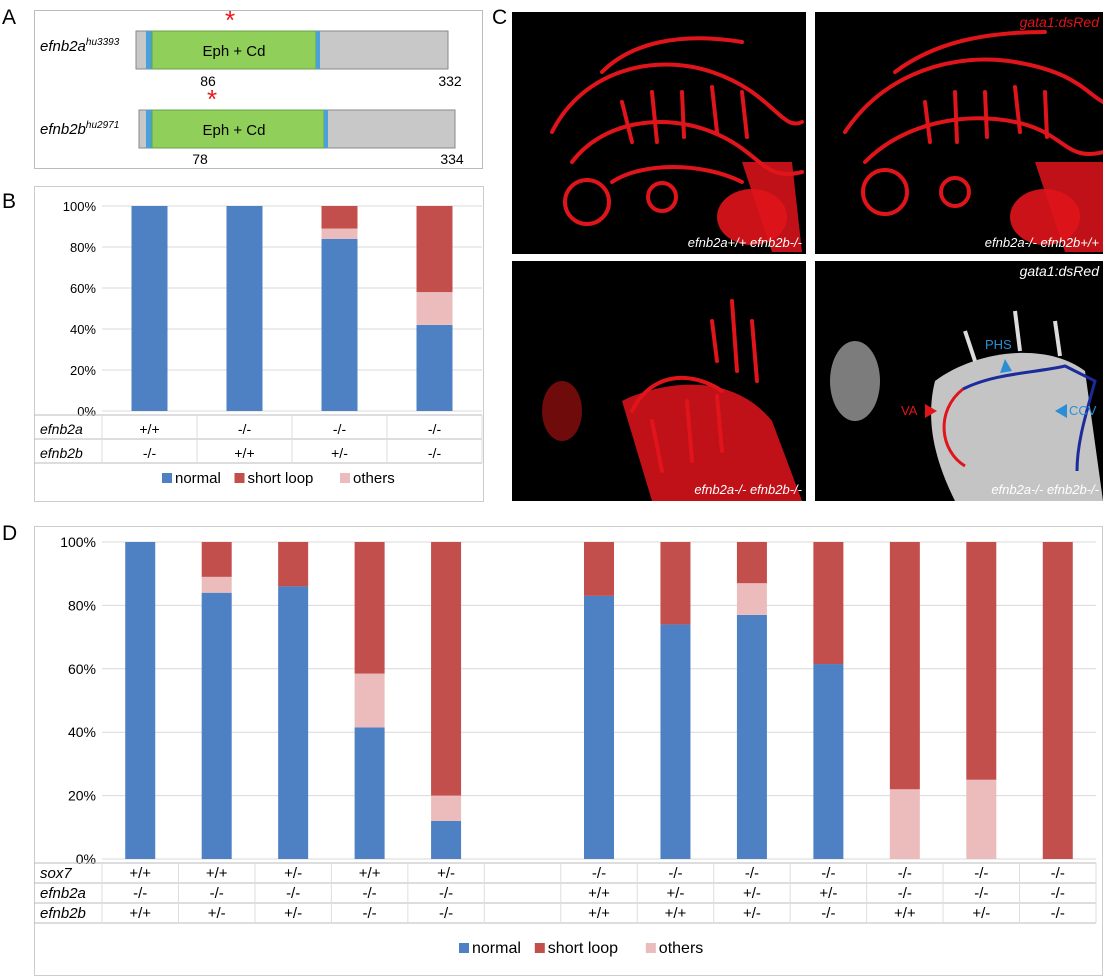 The width and height of the screenshot is (1103, 977). Describe the element at coordinates (677, 144) in the screenshot. I see `vessel-image` at that location.